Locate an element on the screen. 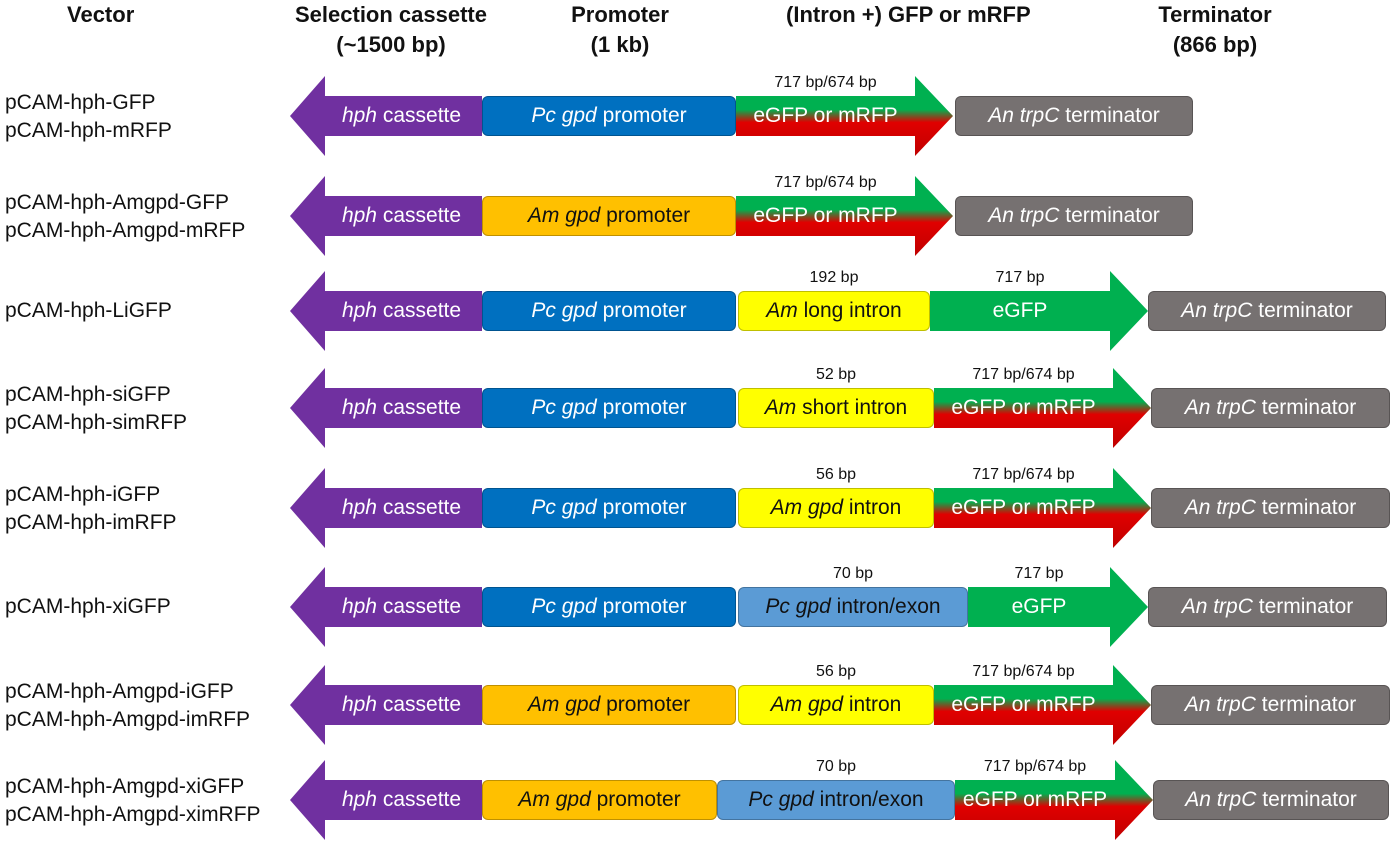 This screenshot has height=845, width=1395. vector-name: pCAM-hph-xiGFP is located at coordinates (88, 606).